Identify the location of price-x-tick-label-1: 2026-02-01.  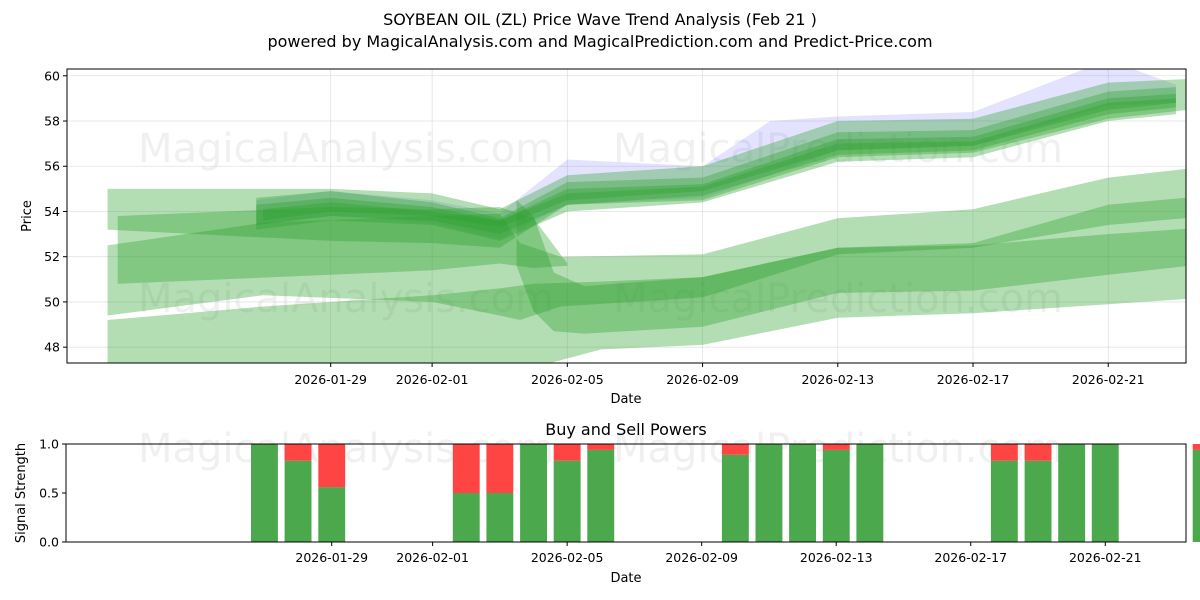
(432, 379).